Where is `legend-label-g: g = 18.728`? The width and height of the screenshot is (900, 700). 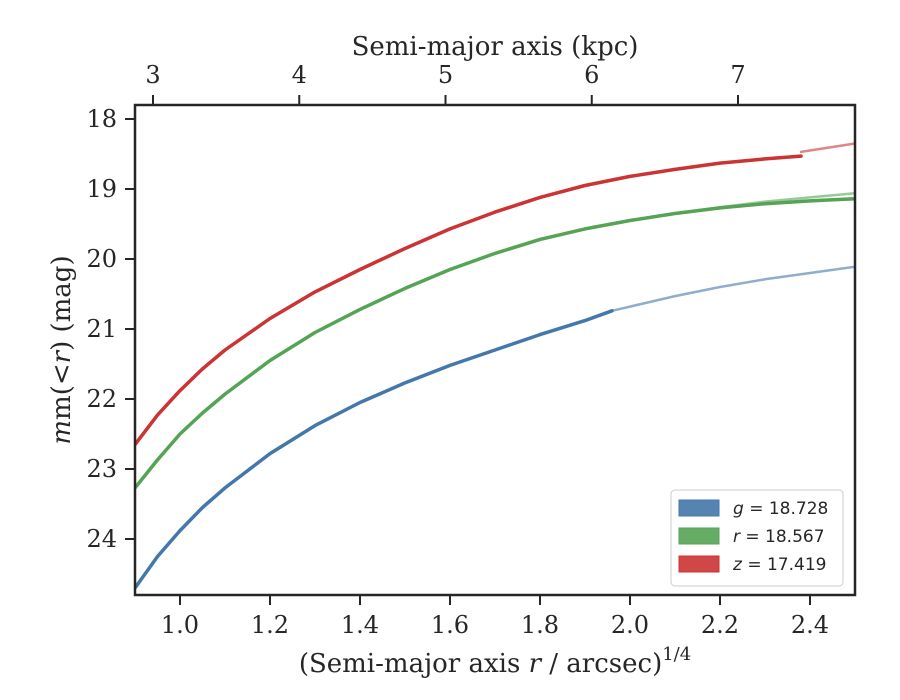
legend-label-g: g = 18.728 is located at coordinates (780, 509).